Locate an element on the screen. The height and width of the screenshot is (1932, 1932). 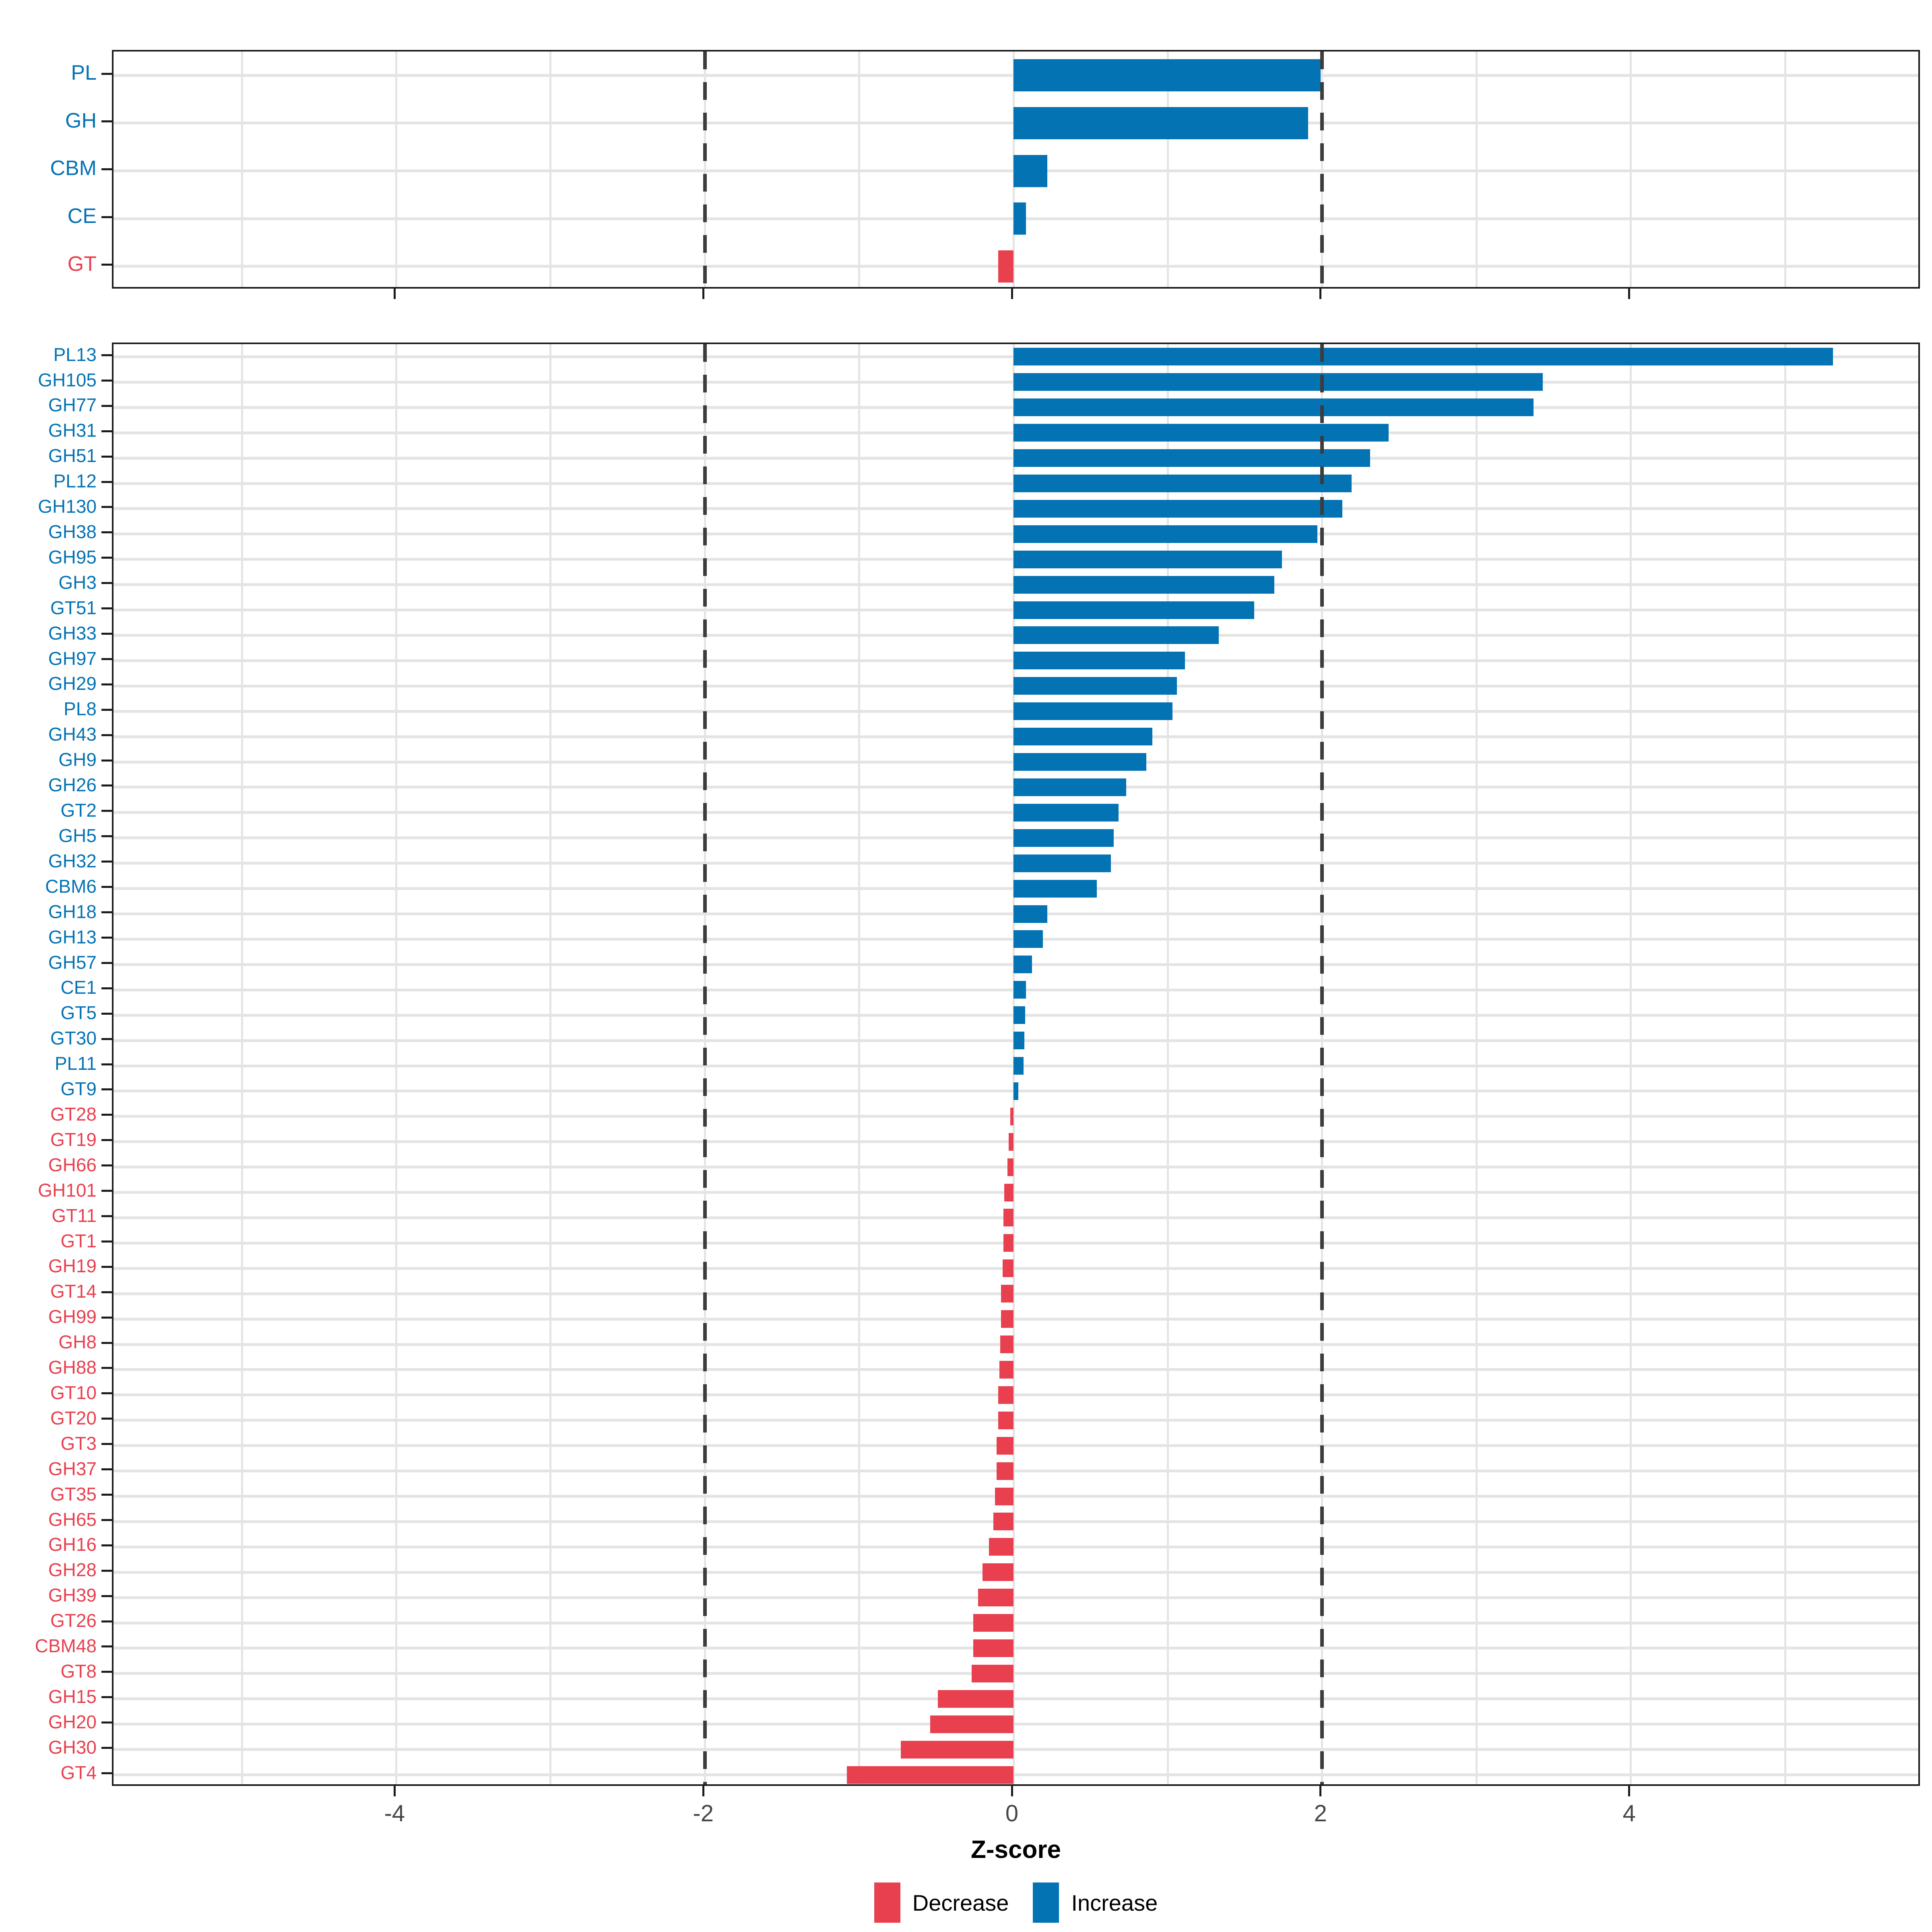
bar-GT19 is located at coordinates (1011, 1142).